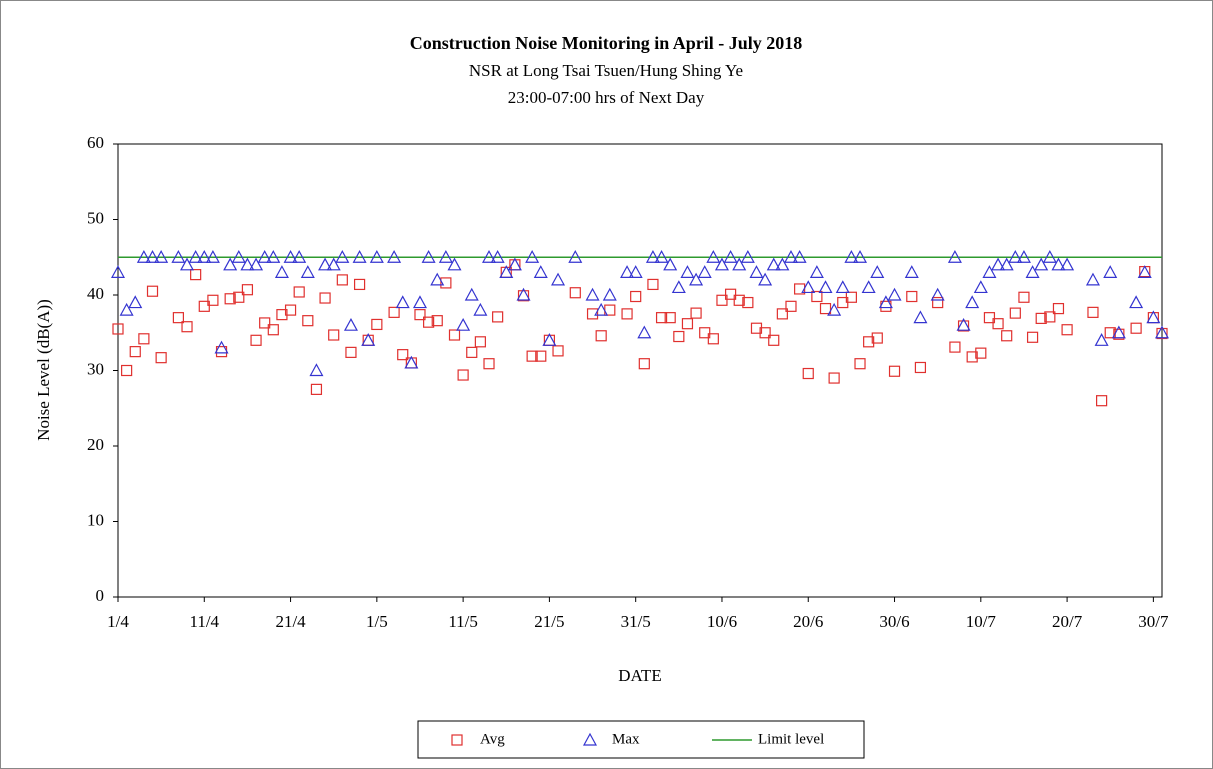 Image resolution: width=1213 pixels, height=769 pixels. What do you see at coordinates (606, 70) in the screenshot?
I see `chart-subtitle: NSR at Long Tsai Tsuen/Hung Shing Ye` at bounding box center [606, 70].